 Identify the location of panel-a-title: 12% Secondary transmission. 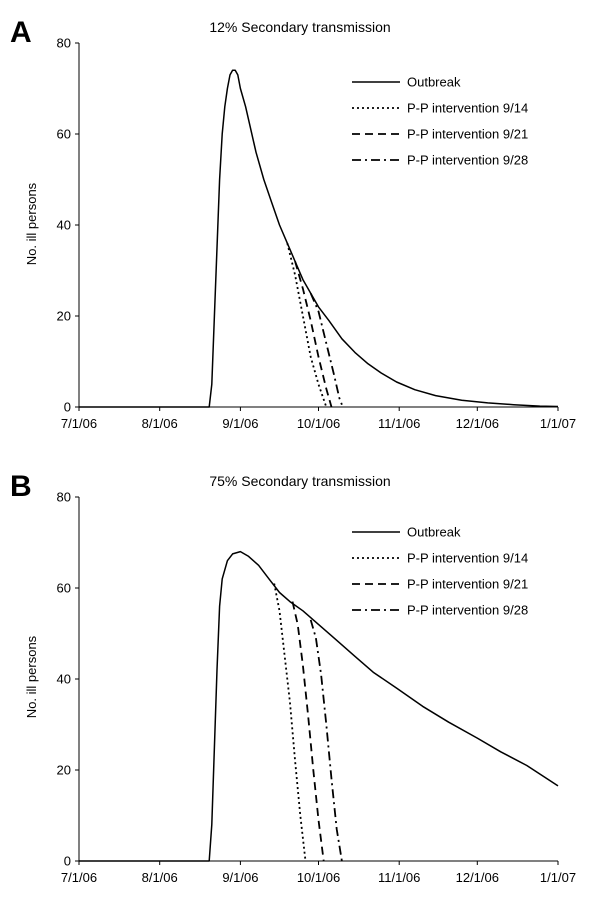
(299, 27).